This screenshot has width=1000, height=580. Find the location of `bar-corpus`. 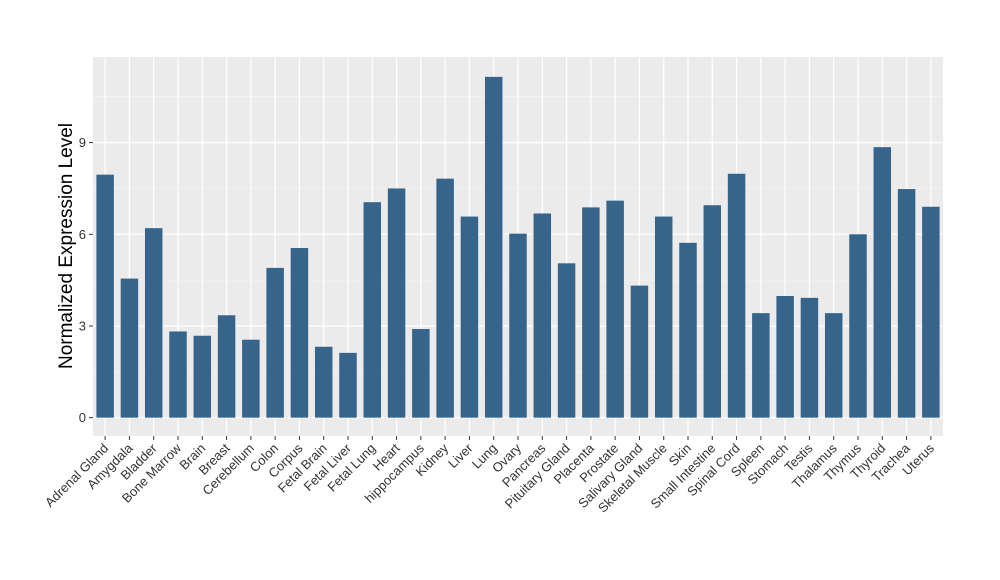

bar-corpus is located at coordinates (299, 333).